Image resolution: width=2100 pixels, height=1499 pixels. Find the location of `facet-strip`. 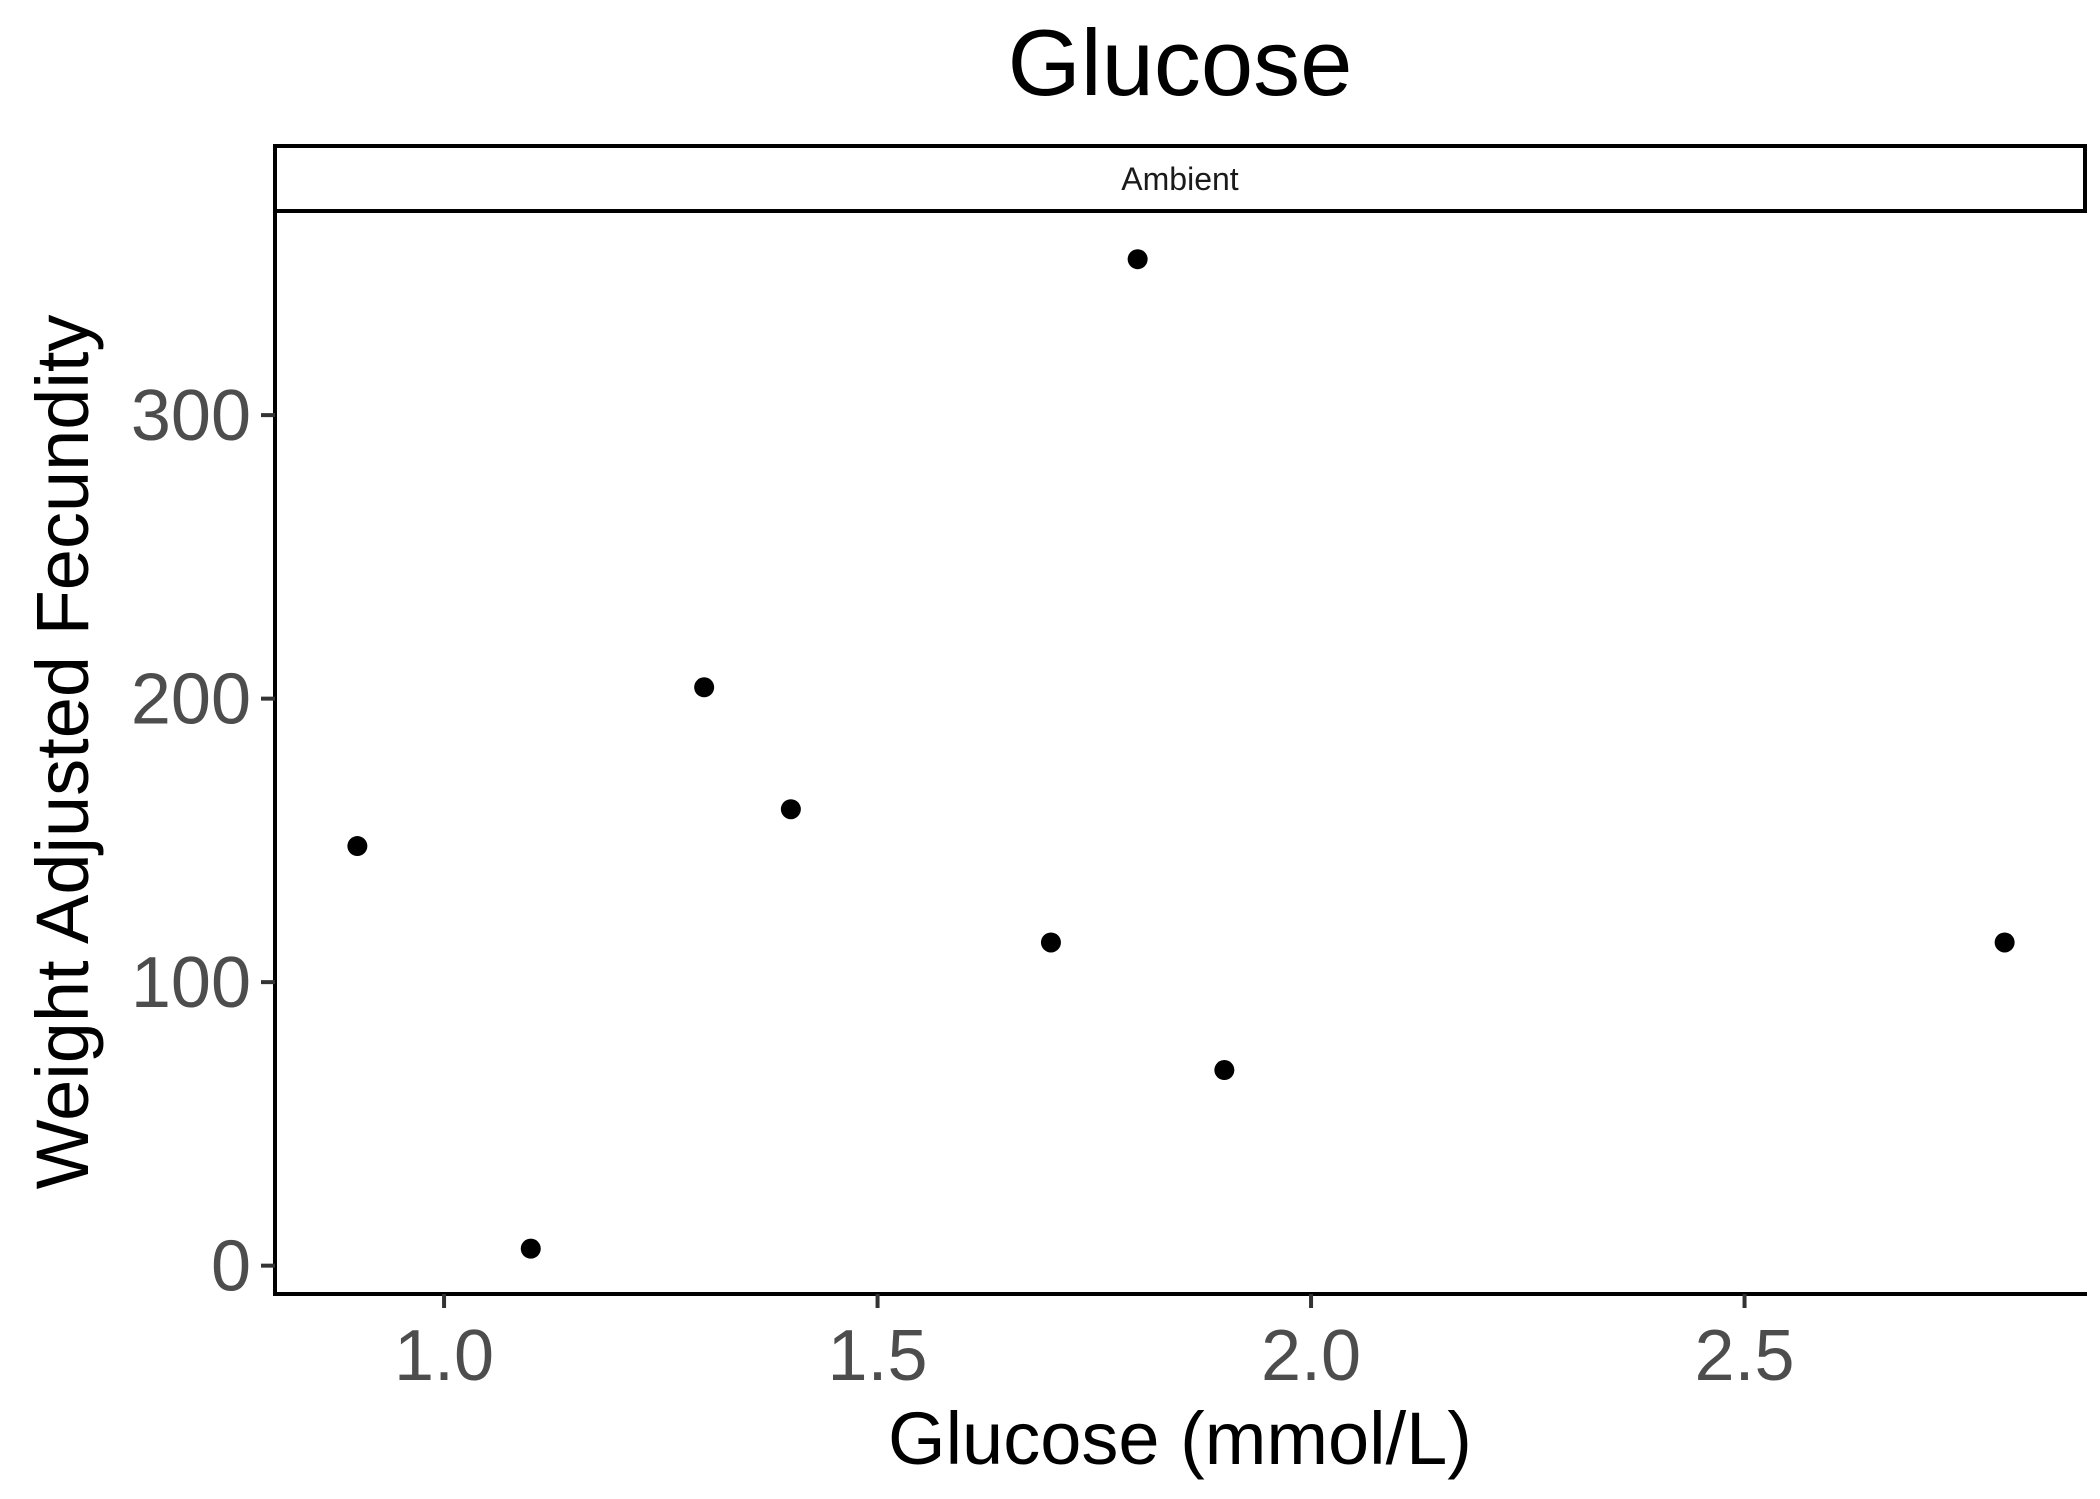

facet-strip is located at coordinates (1180, 178).